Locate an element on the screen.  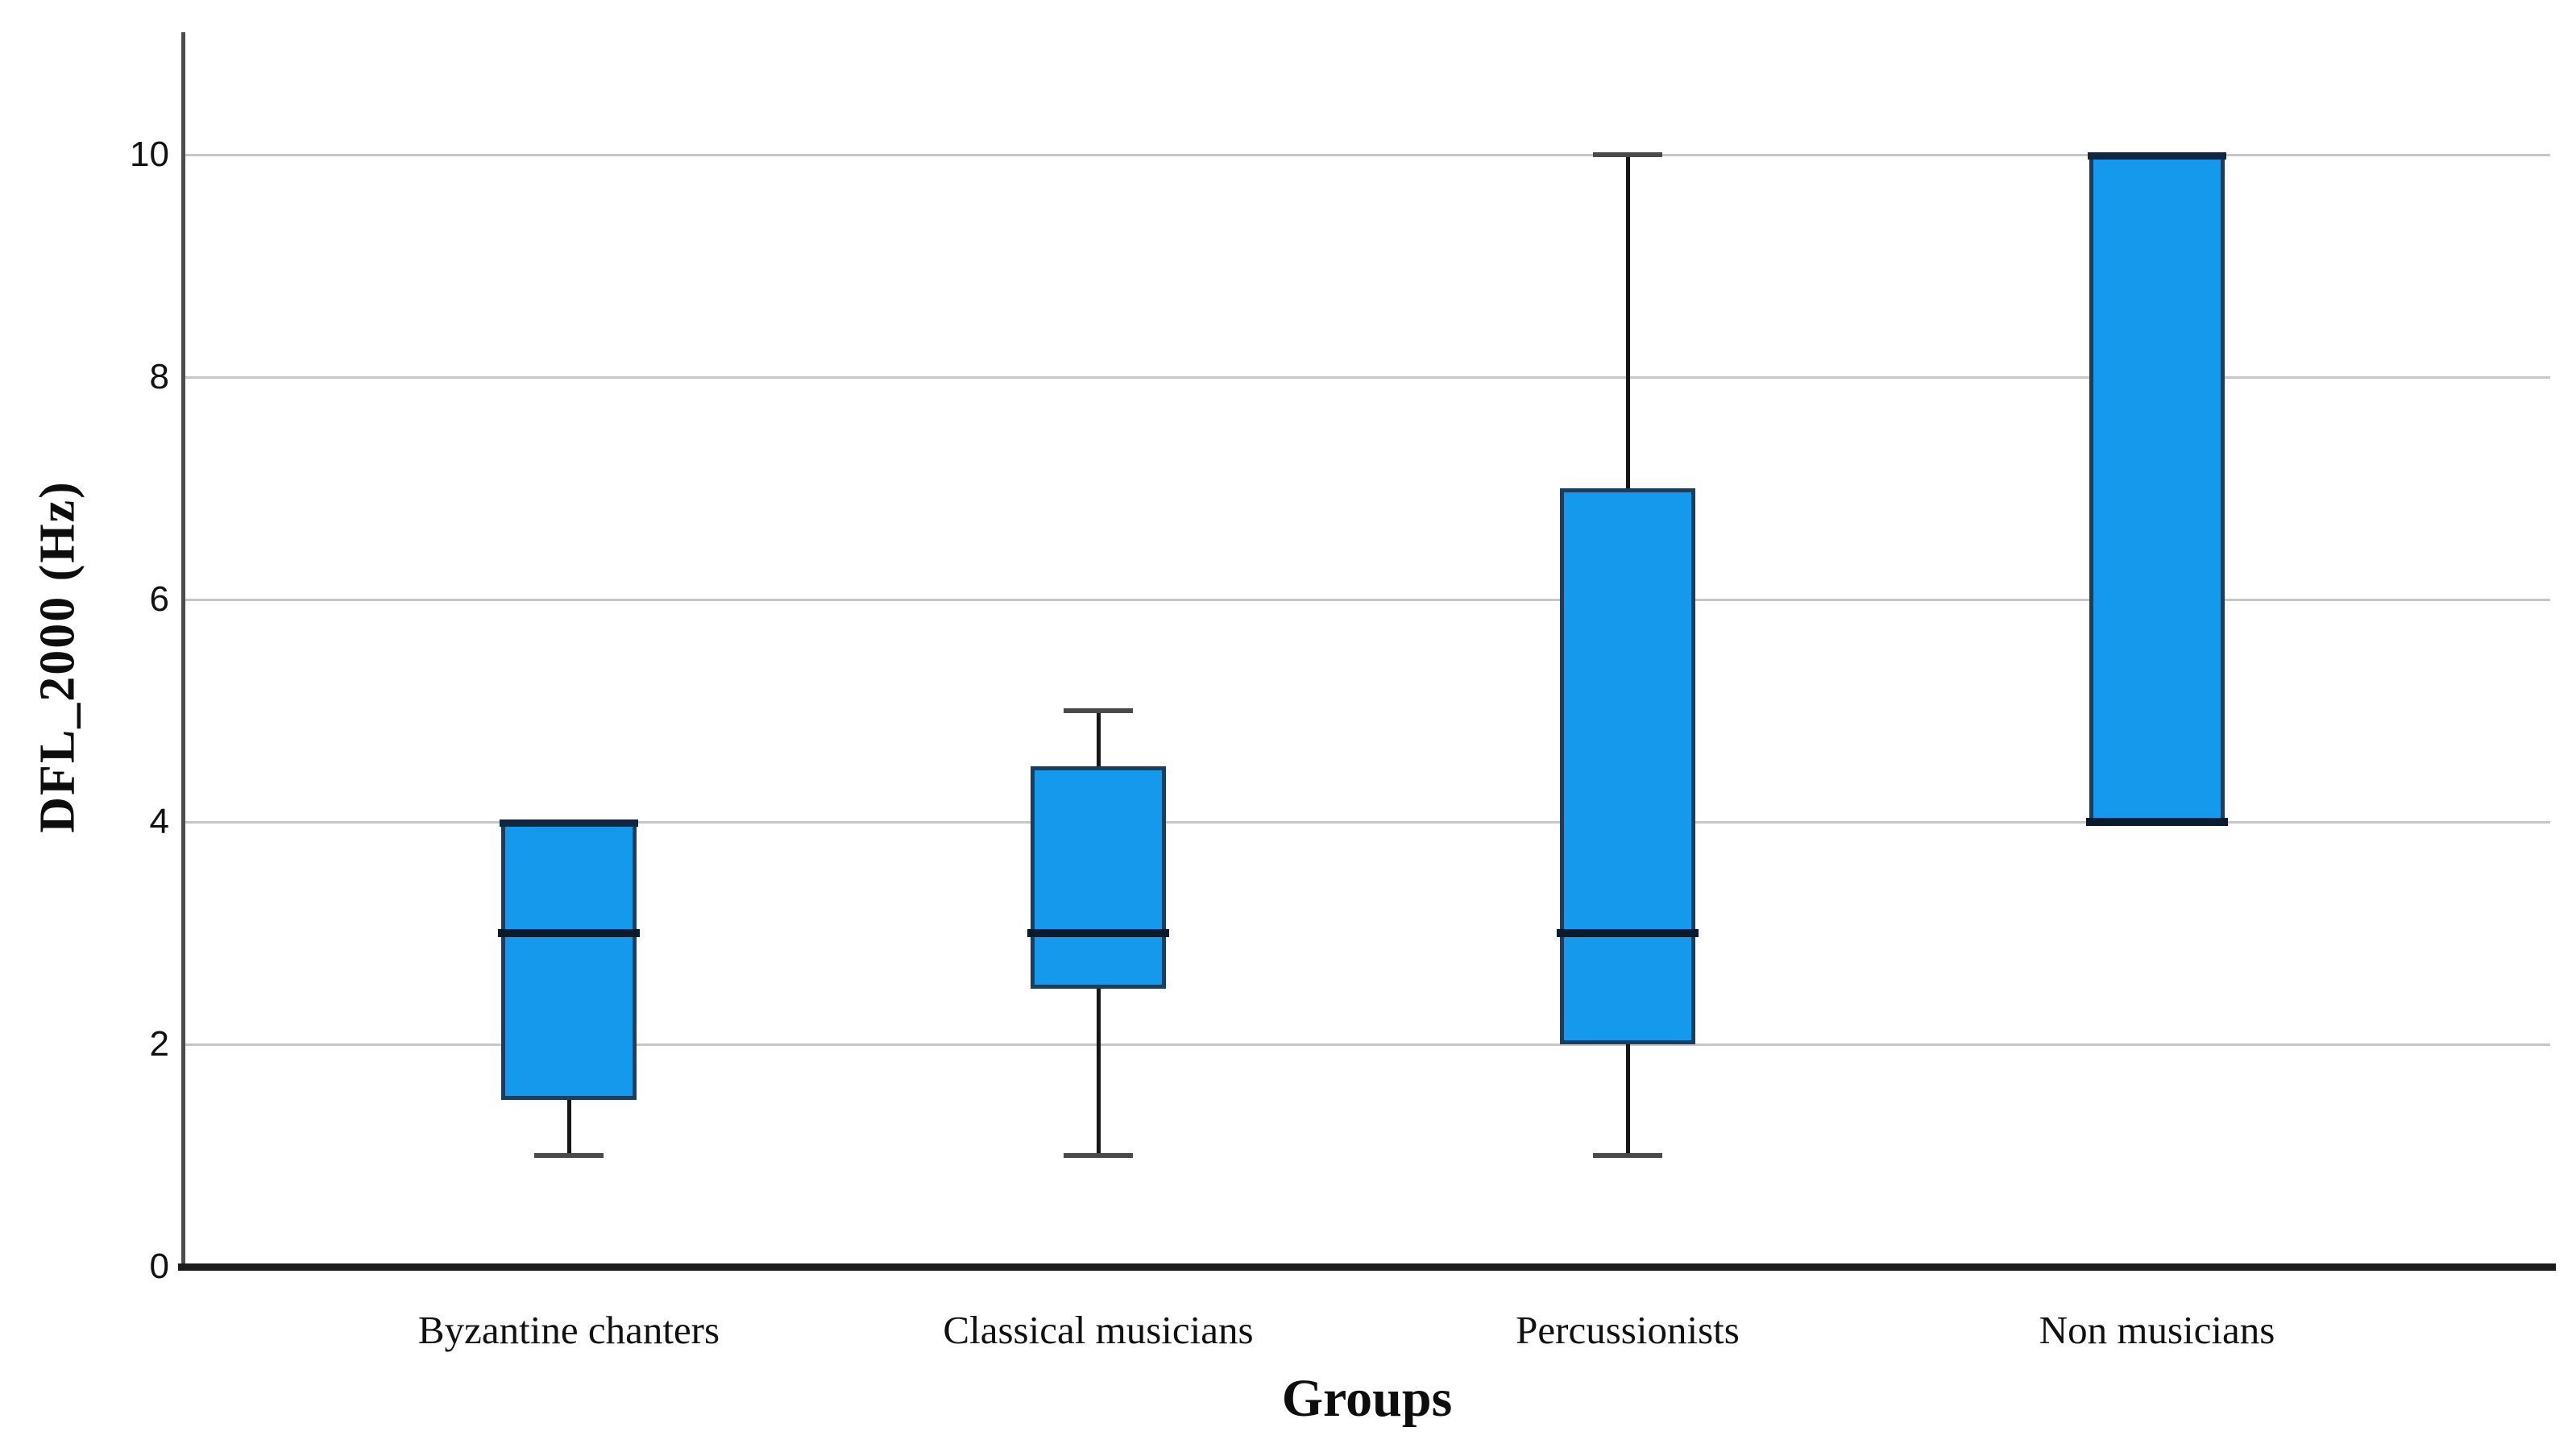
x-category-label-2: Classical musicians is located at coordinates (1098, 1330).